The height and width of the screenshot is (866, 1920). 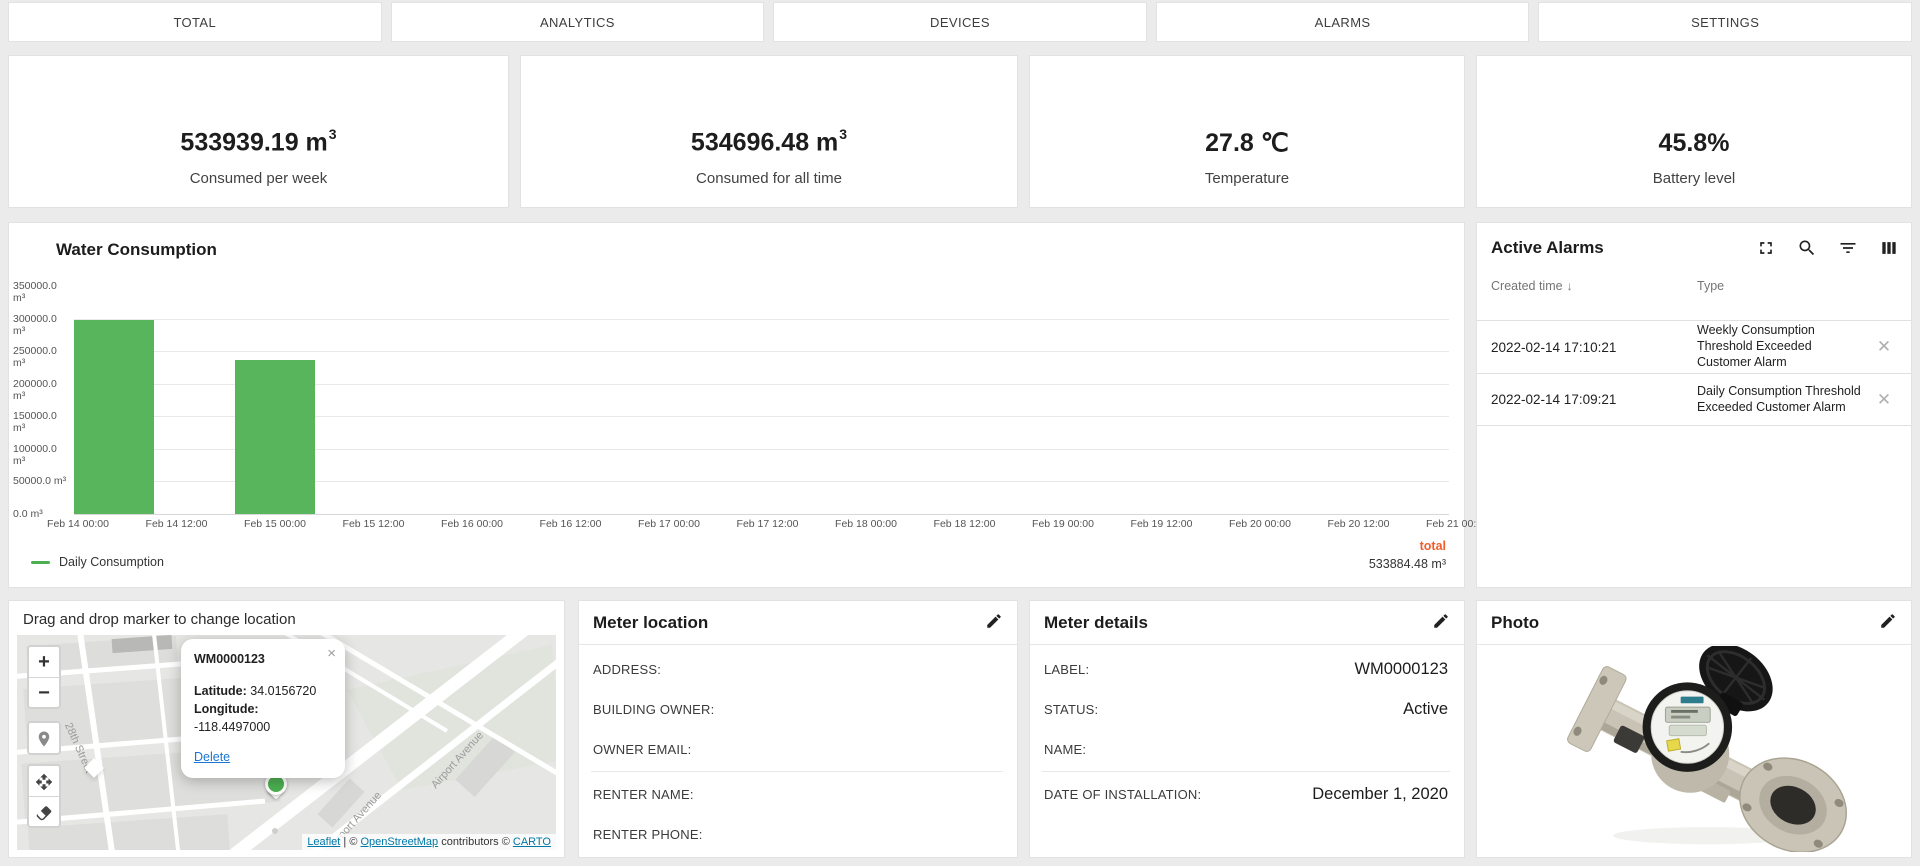 What do you see at coordinates (258, 178) in the screenshot?
I see `stat-label: Consumed per week` at bounding box center [258, 178].